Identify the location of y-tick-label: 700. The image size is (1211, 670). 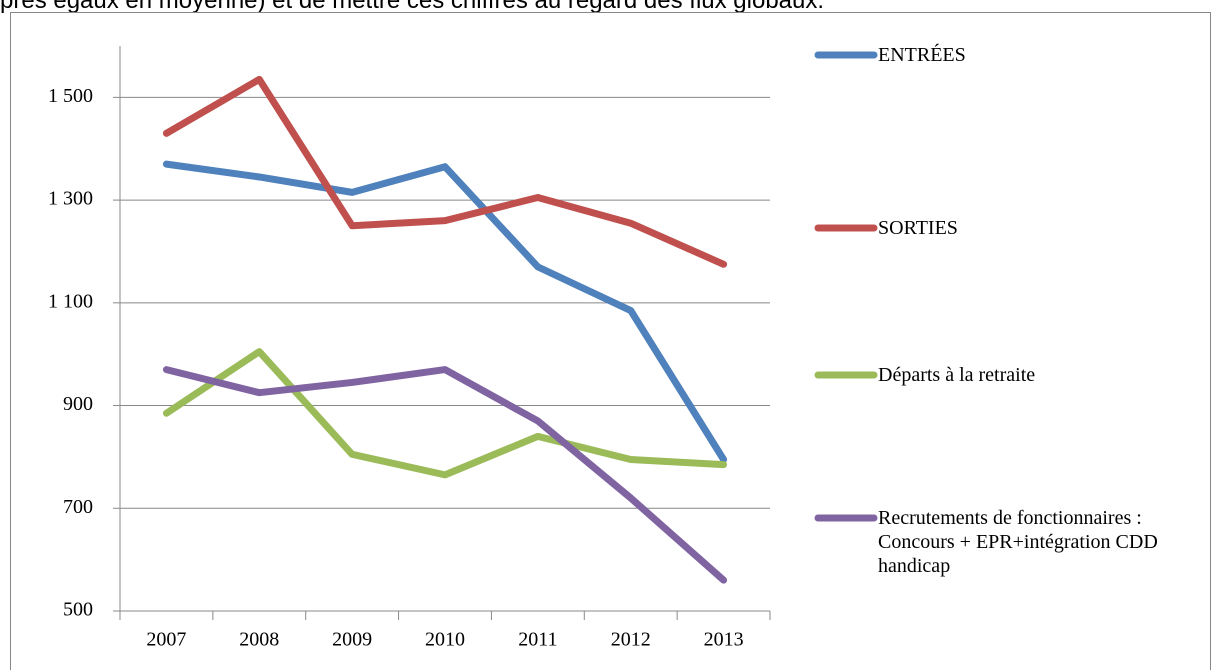
(78, 507).